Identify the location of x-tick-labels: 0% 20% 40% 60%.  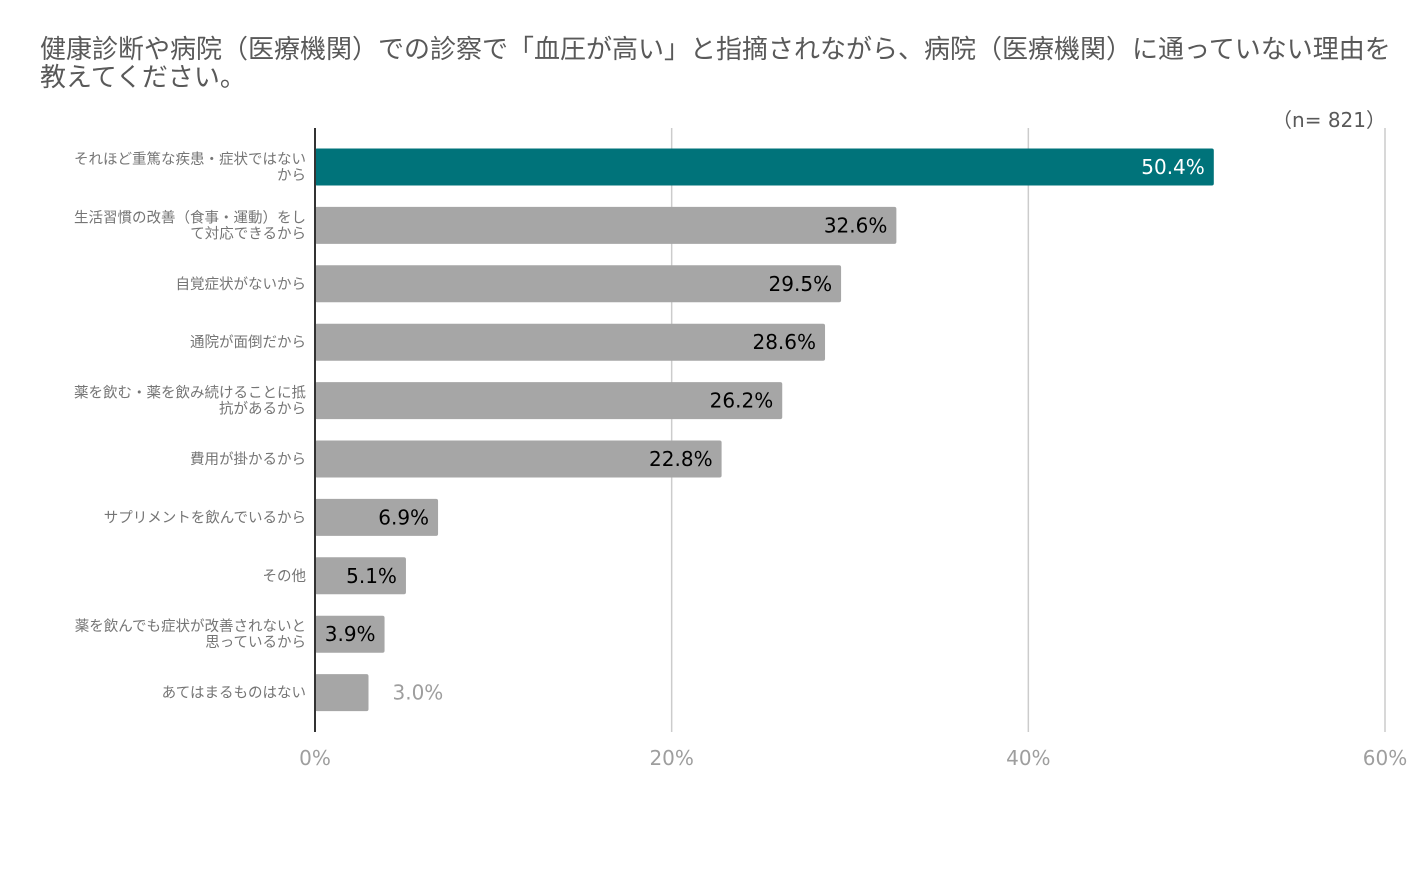
(853, 758).